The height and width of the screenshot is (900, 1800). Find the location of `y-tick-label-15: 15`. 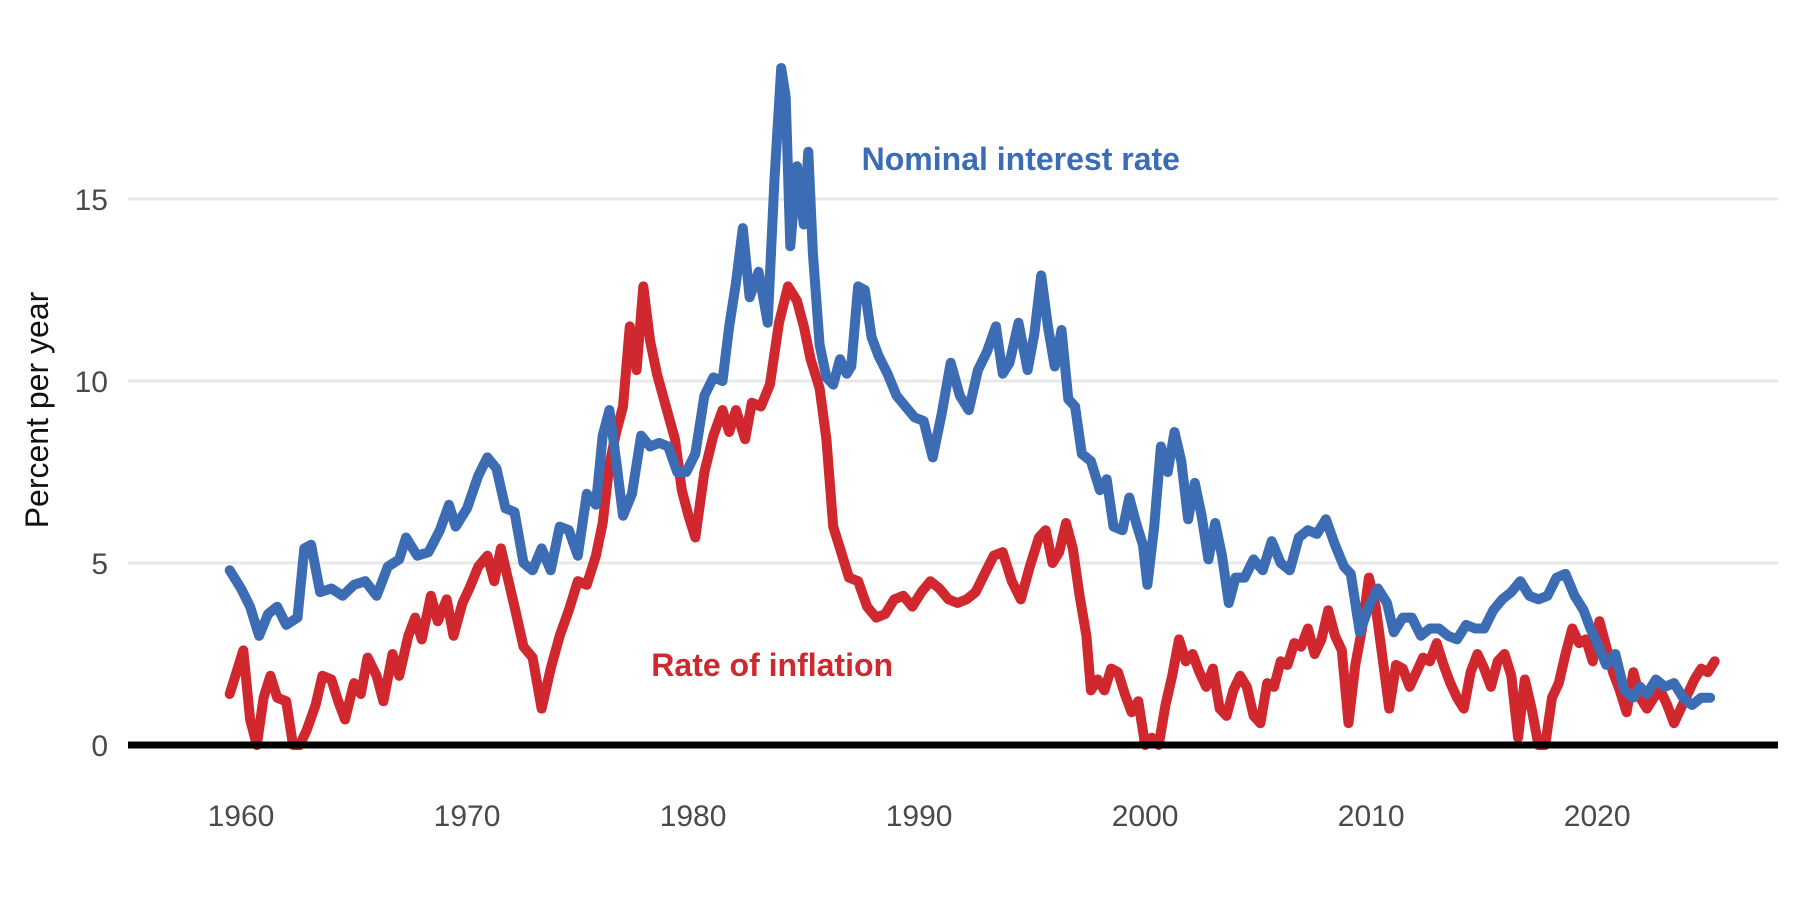

y-tick-label-15: 15 is located at coordinates (91, 200).